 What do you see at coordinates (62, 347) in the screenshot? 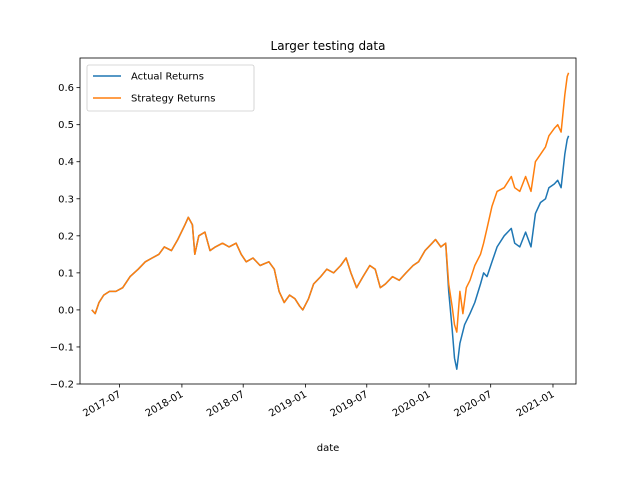
I see `y-tick-label: −0.1` at bounding box center [62, 347].